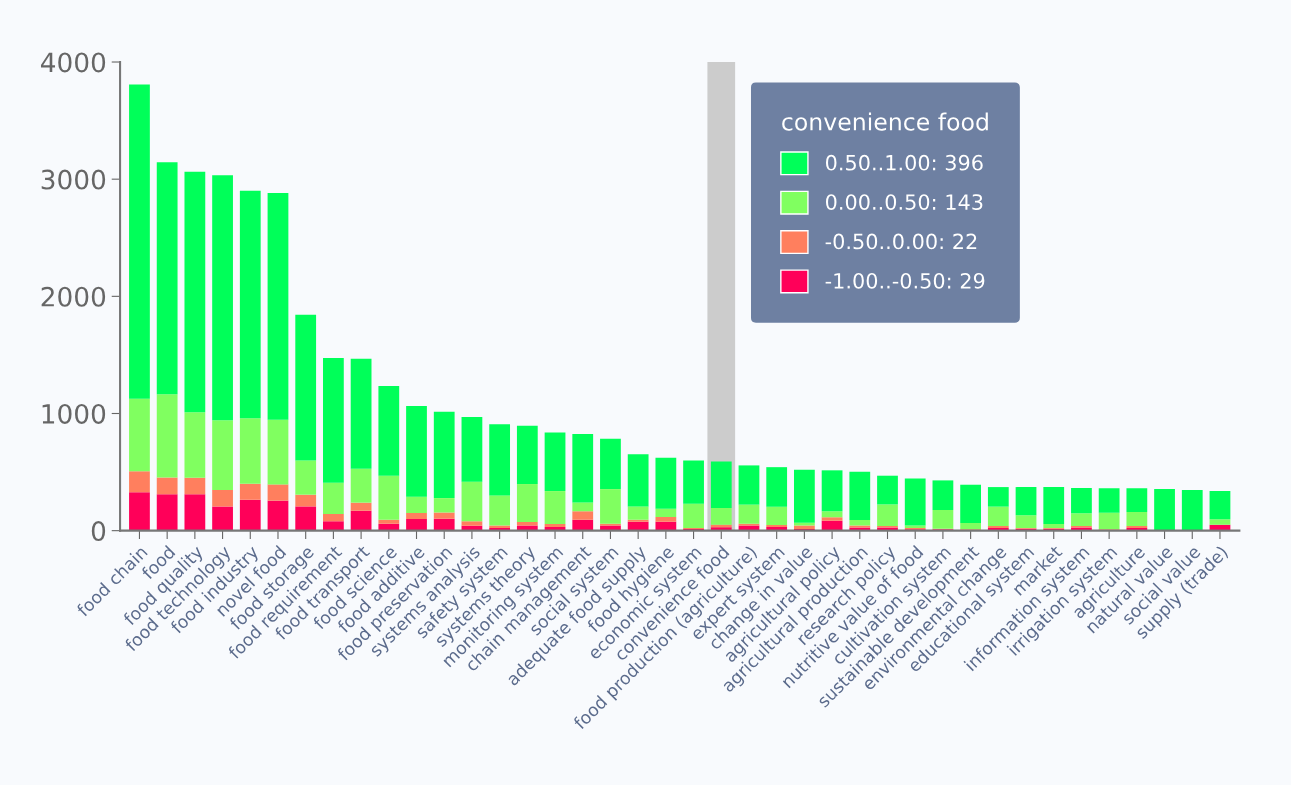 Image resolution: width=1291 pixels, height=785 pixels. I want to click on legend-label: -1.00..-0.50: 29, so click(905, 280).